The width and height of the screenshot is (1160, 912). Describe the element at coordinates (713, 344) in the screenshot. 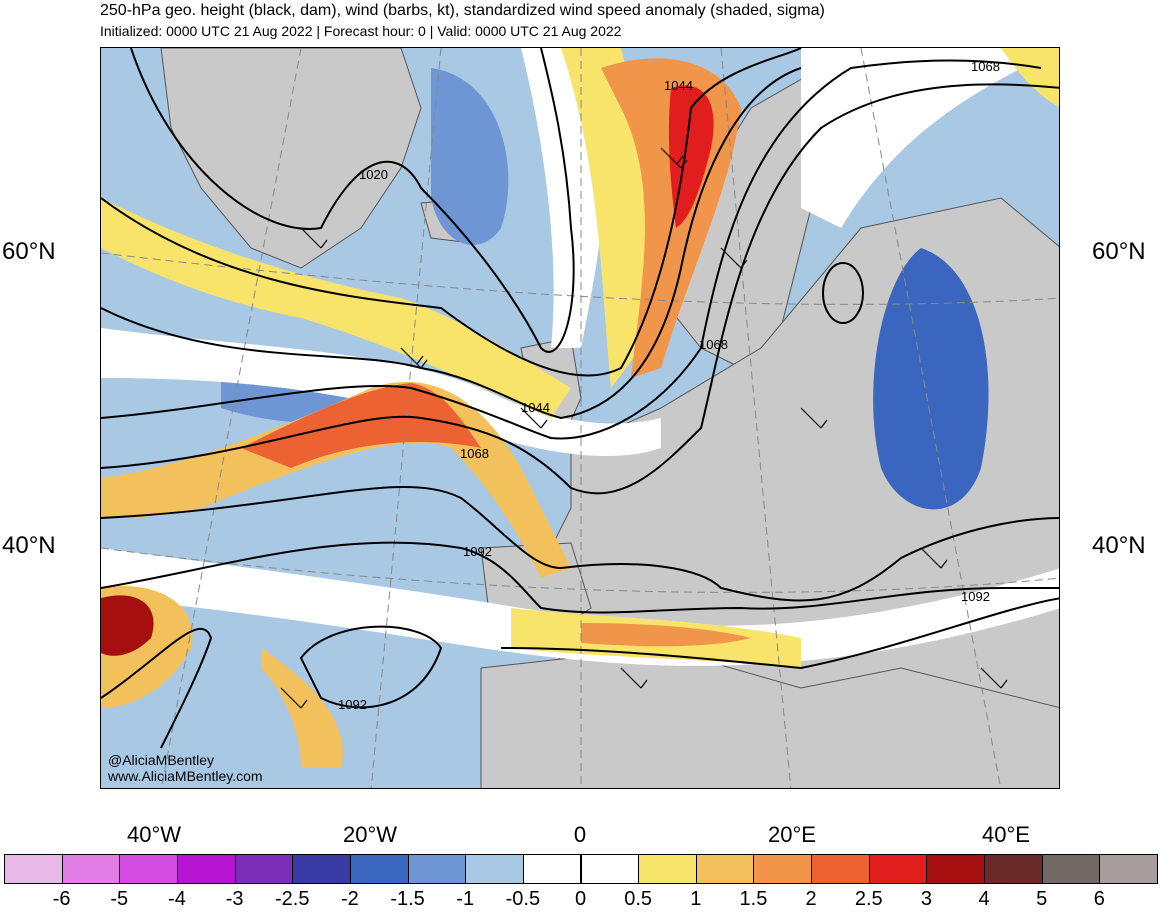

I see `contour-label-4: 1068` at that location.